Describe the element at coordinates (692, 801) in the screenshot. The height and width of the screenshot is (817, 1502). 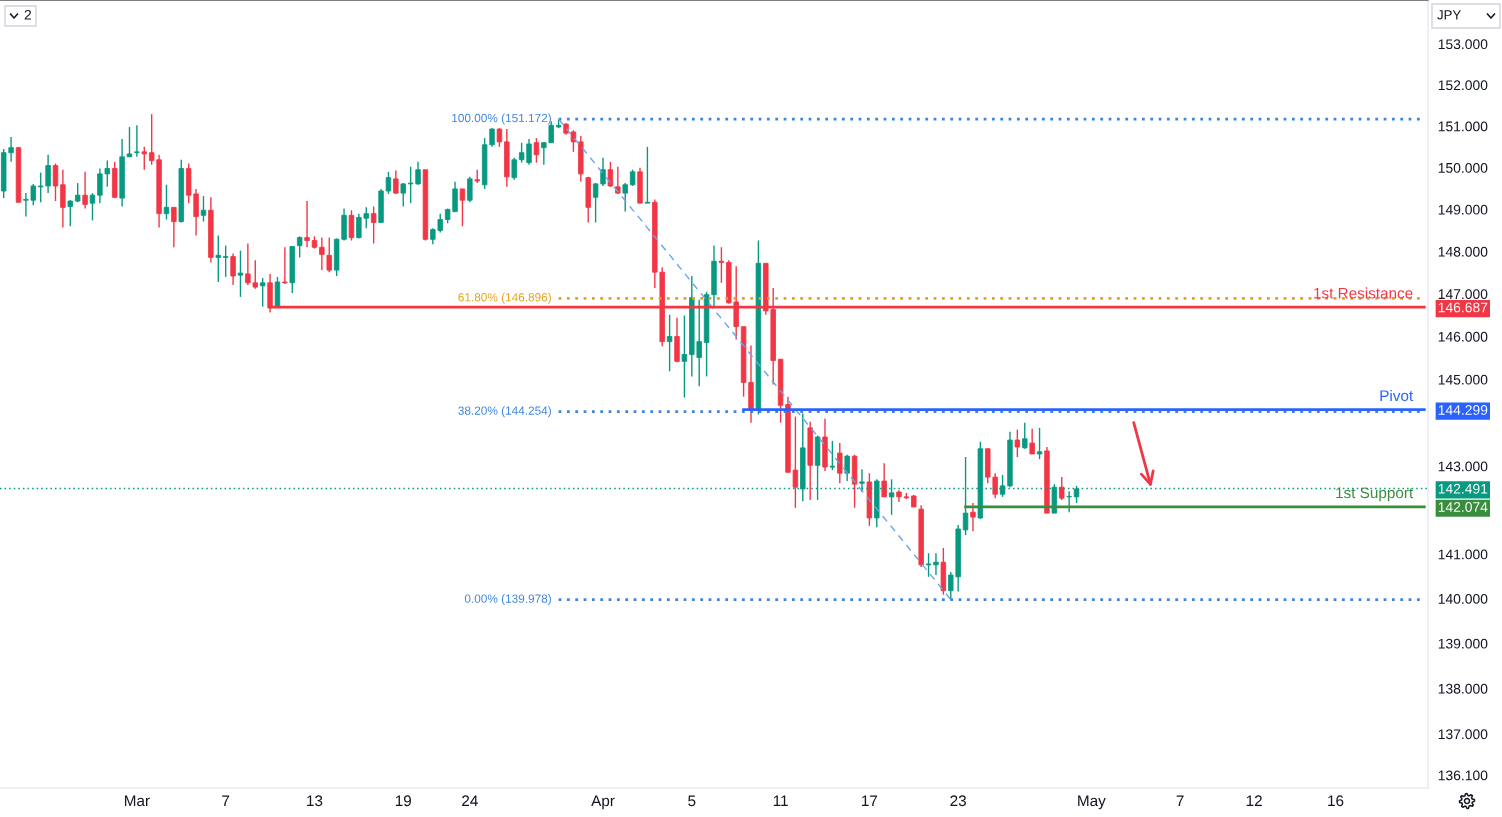
I see `x-tick-label: 5` at that location.